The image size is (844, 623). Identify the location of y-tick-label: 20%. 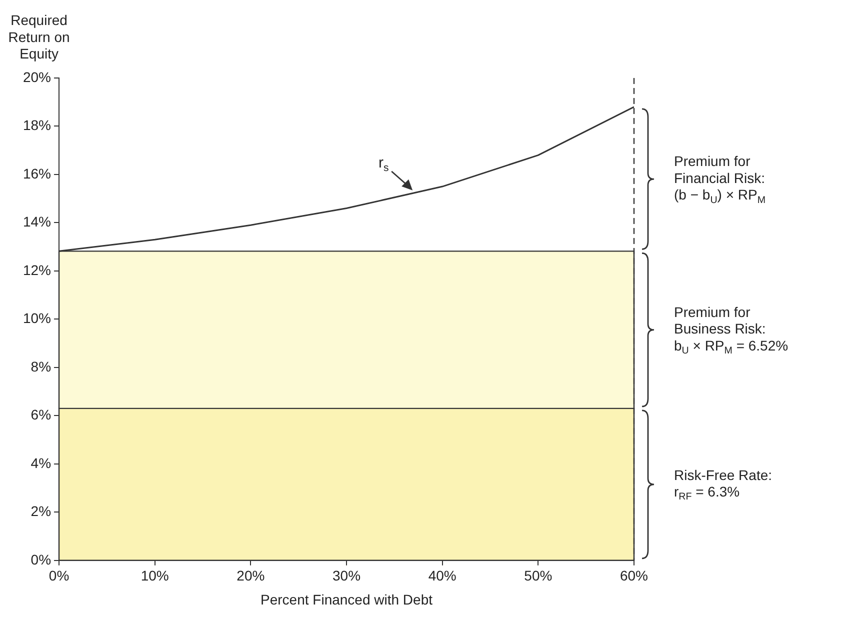
(37, 76).